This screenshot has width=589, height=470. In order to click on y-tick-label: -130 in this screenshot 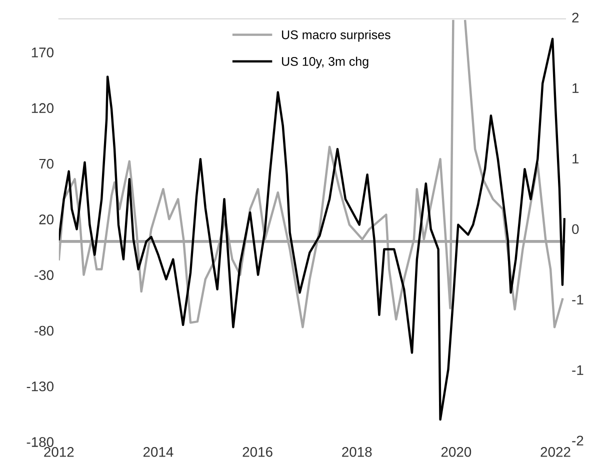, I will do `click(40, 386)`.